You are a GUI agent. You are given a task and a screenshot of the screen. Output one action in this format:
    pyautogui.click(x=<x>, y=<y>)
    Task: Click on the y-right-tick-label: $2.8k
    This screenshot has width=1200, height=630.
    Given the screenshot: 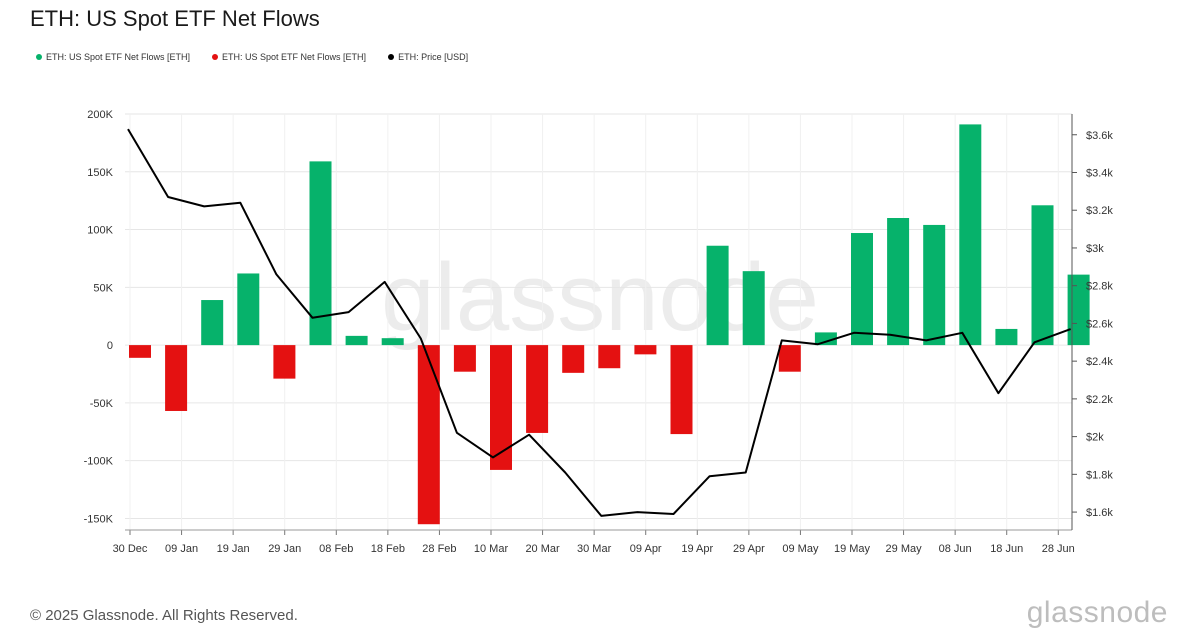 What is the action you would take?
    pyautogui.click(x=1099, y=287)
    